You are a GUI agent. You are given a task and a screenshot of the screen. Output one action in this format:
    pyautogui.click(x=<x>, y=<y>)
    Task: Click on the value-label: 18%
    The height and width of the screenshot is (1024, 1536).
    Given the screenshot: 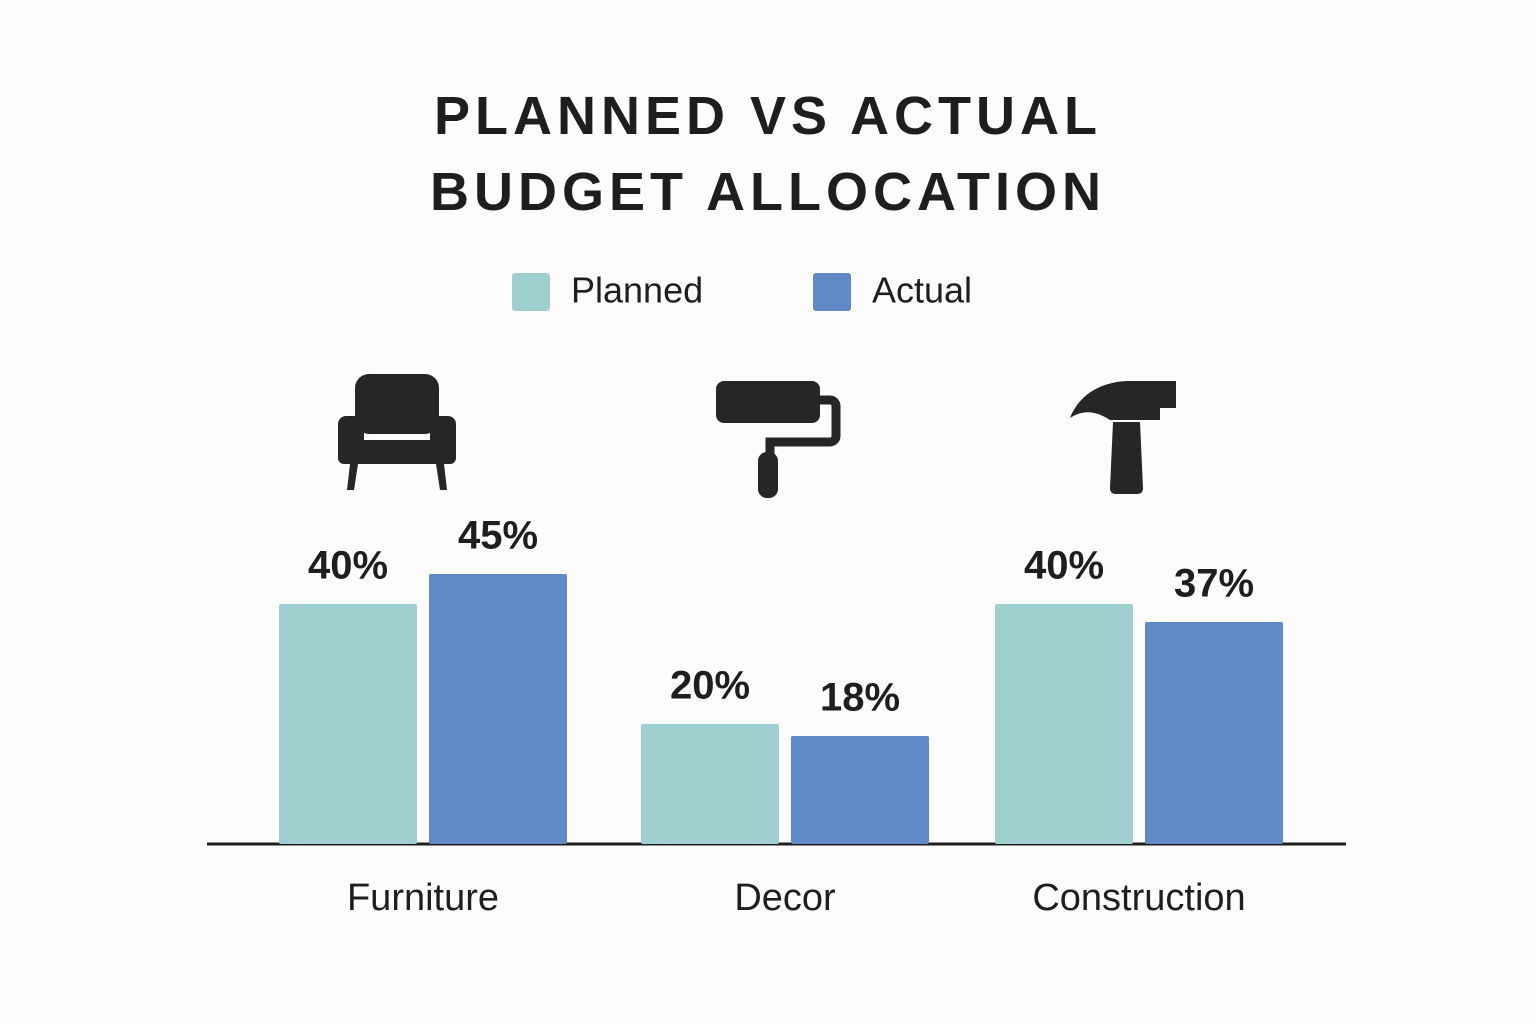 What is the action you would take?
    pyautogui.click(x=860, y=698)
    